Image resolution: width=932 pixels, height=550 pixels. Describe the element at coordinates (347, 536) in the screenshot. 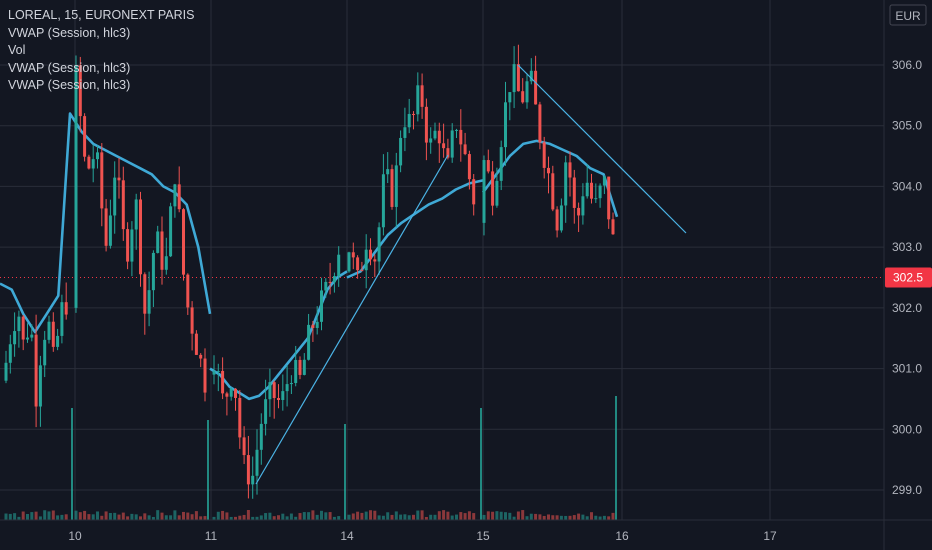

I see `time-tick-label: 14` at that location.